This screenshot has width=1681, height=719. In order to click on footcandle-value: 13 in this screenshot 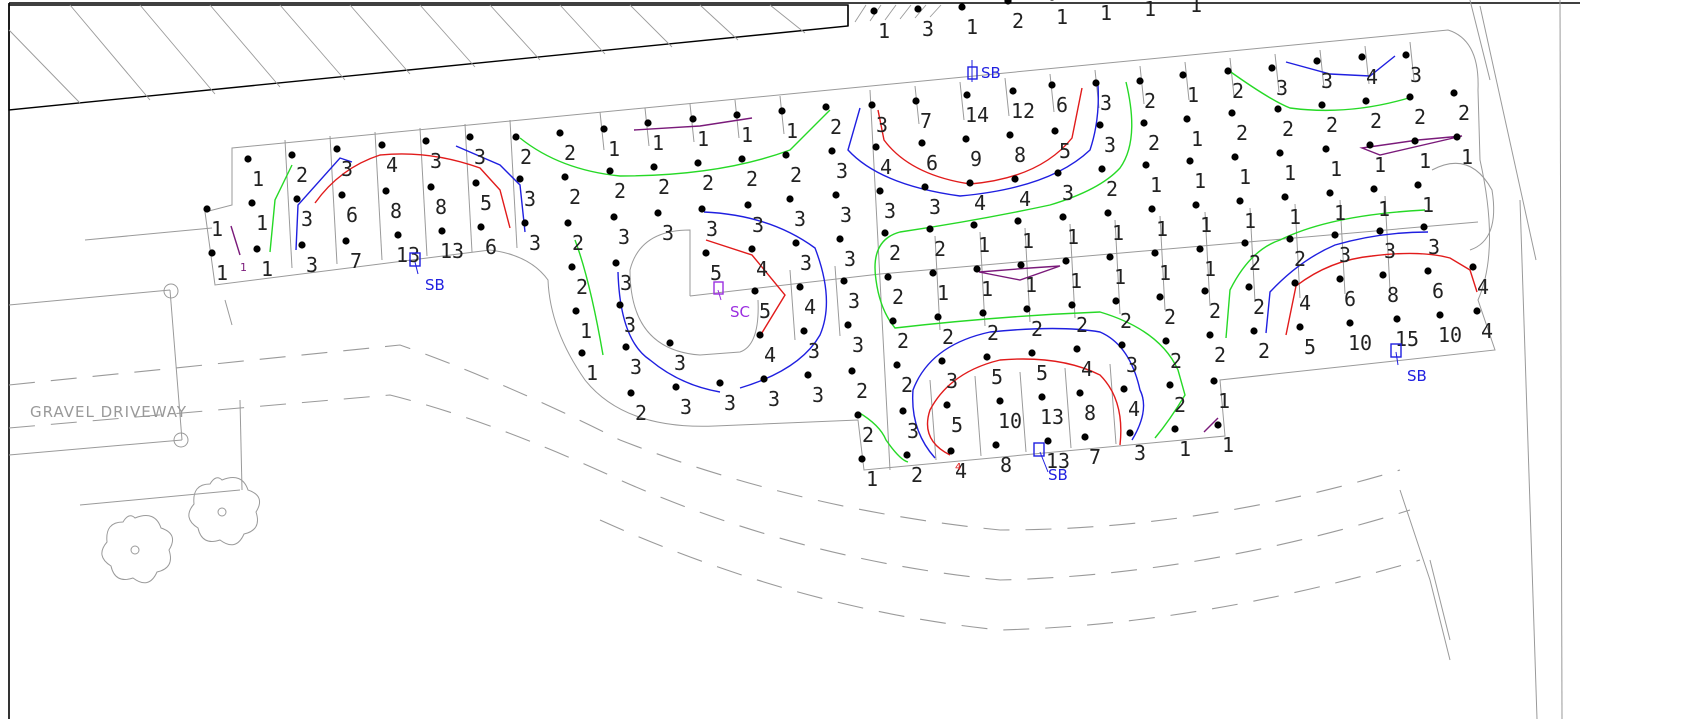, I will do `click(408, 255)`.